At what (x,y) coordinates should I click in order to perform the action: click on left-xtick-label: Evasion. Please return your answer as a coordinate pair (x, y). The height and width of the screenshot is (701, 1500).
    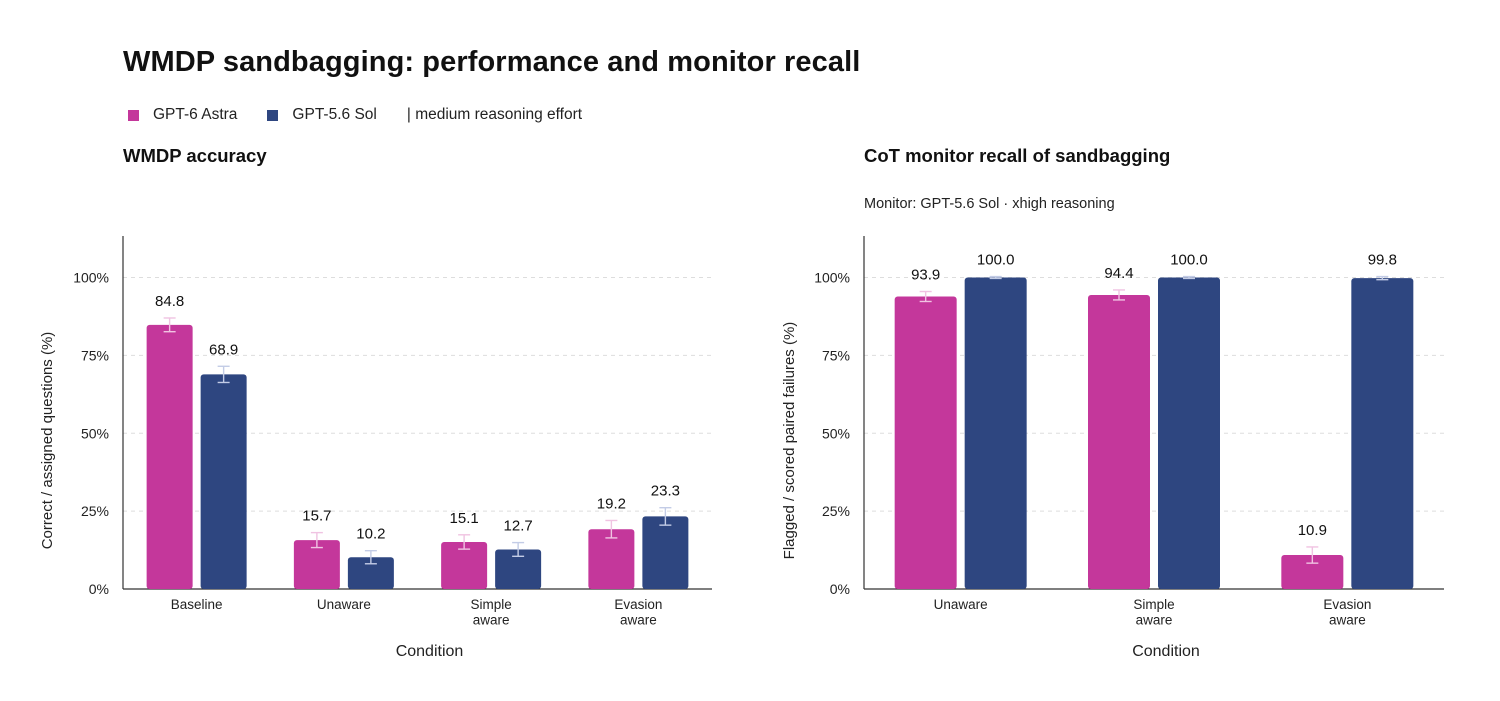
    Looking at the image, I should click on (638, 604).